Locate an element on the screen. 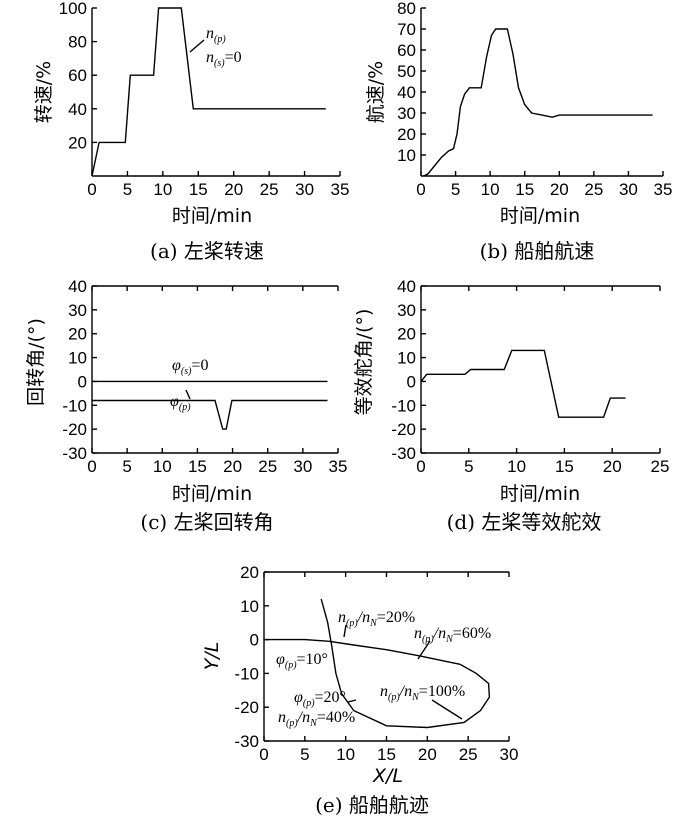  annot-c-phis-base: φ is located at coordinates (176, 365).